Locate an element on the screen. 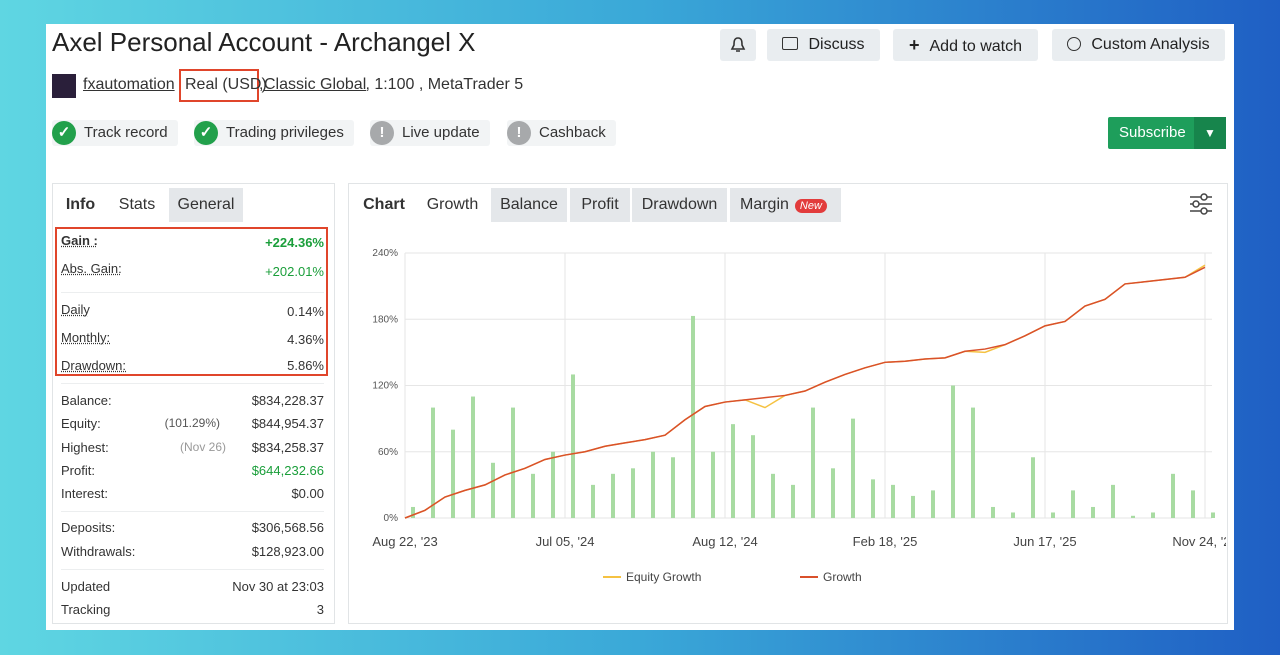 This screenshot has width=1280, height=655. stat-value: Nov 30 at 23:03 is located at coordinates (278, 586).